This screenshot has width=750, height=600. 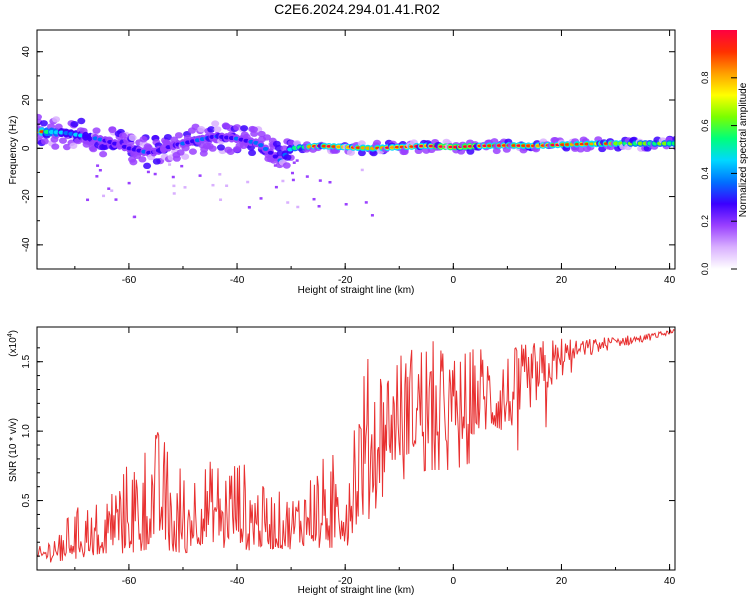 I want to click on snr-x-tick-label: 20, so click(x=562, y=581).